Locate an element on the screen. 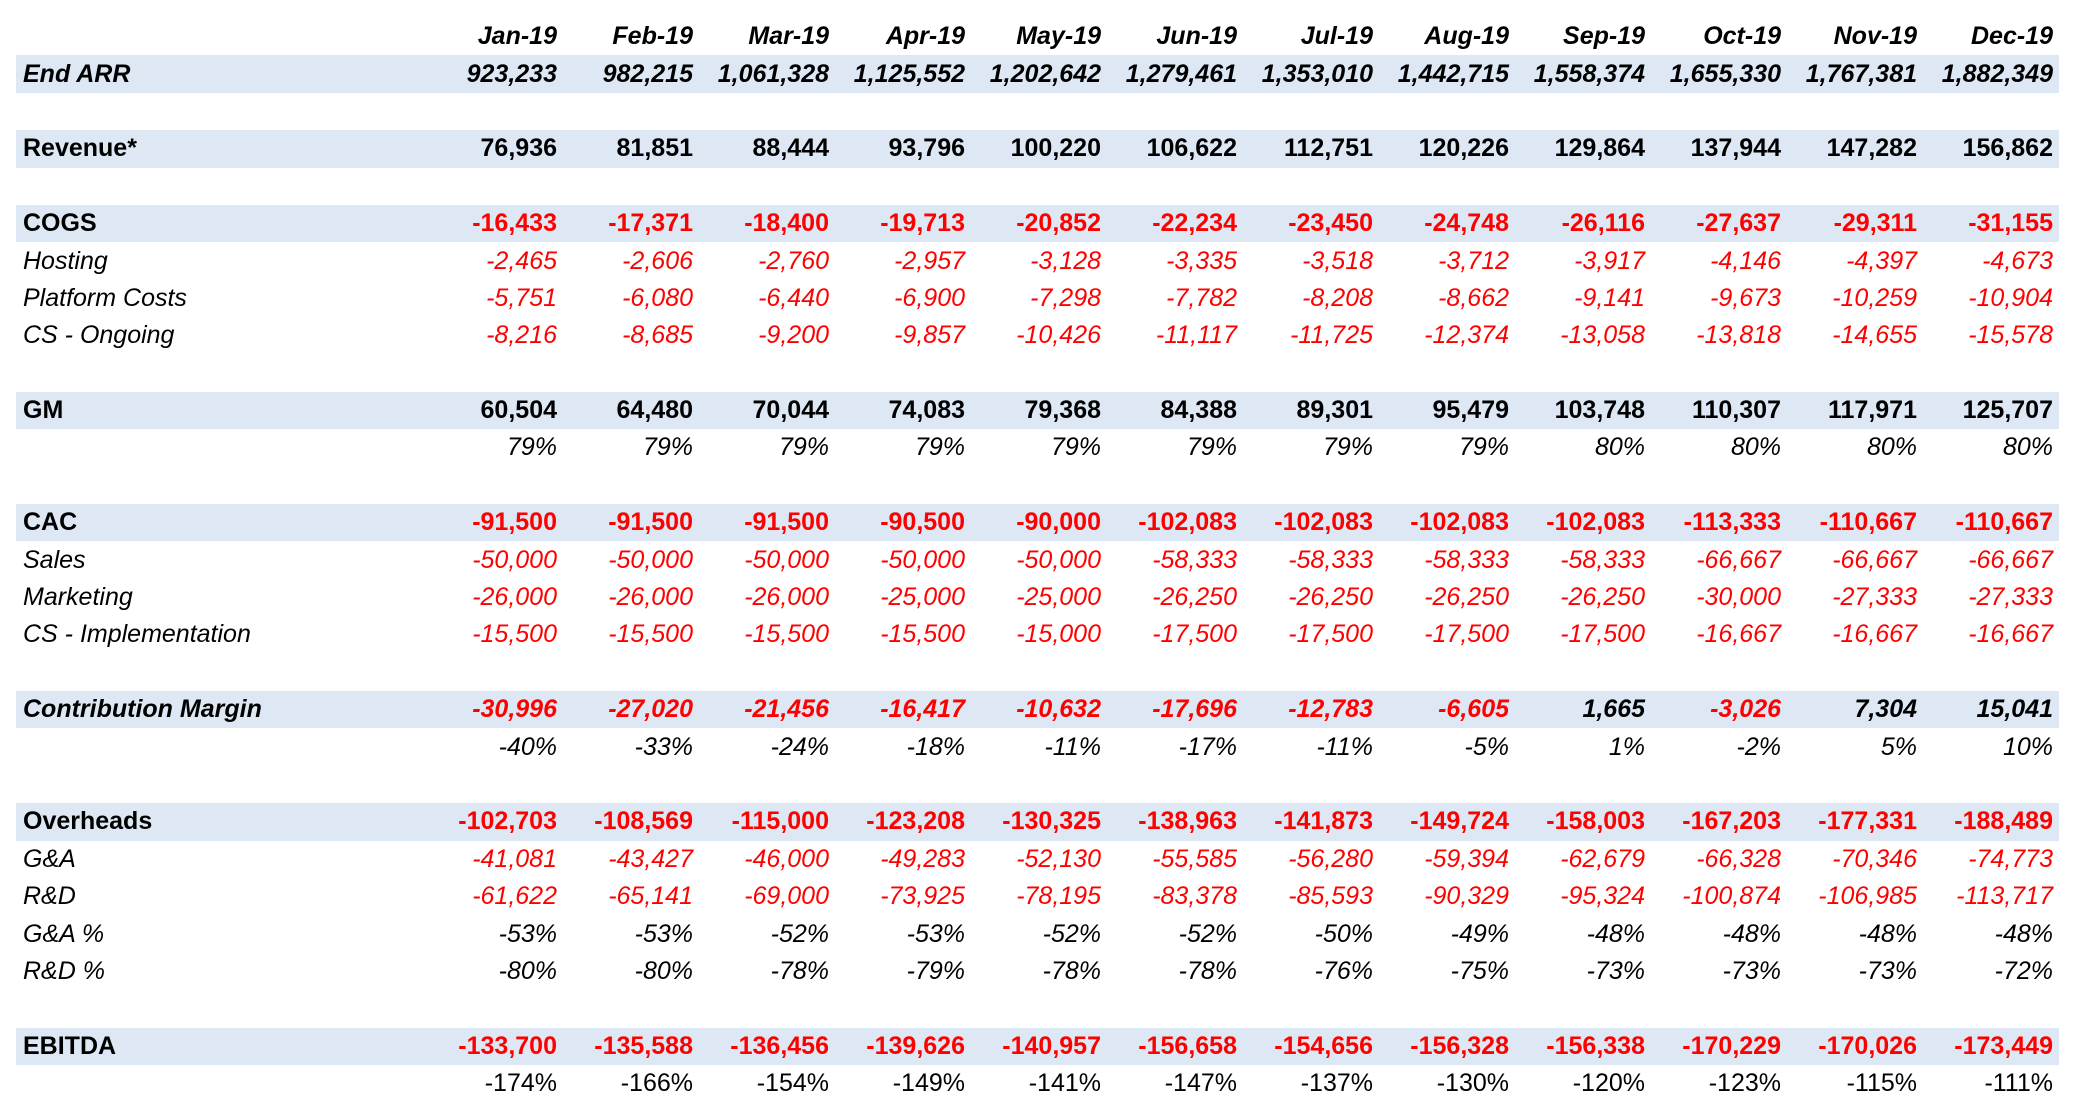  value-cell: -26,250 is located at coordinates (1330, 597).